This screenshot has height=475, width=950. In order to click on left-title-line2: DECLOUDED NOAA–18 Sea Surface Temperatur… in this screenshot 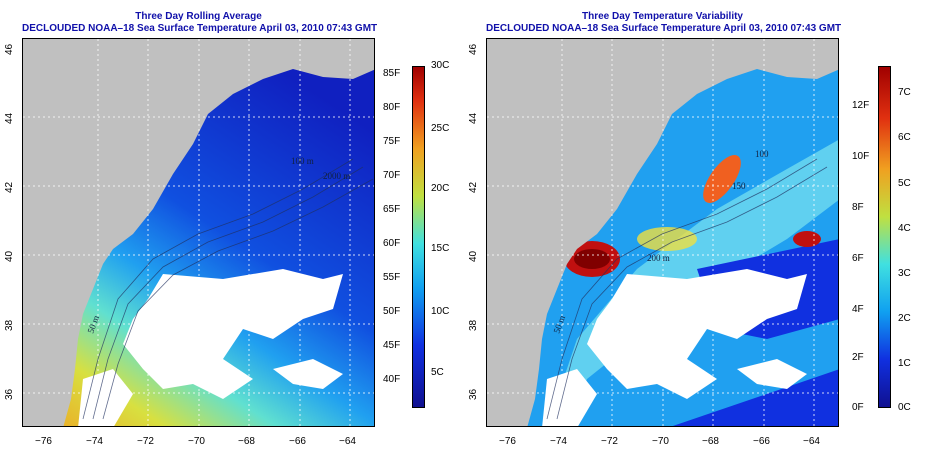, I will do `click(200, 28)`.